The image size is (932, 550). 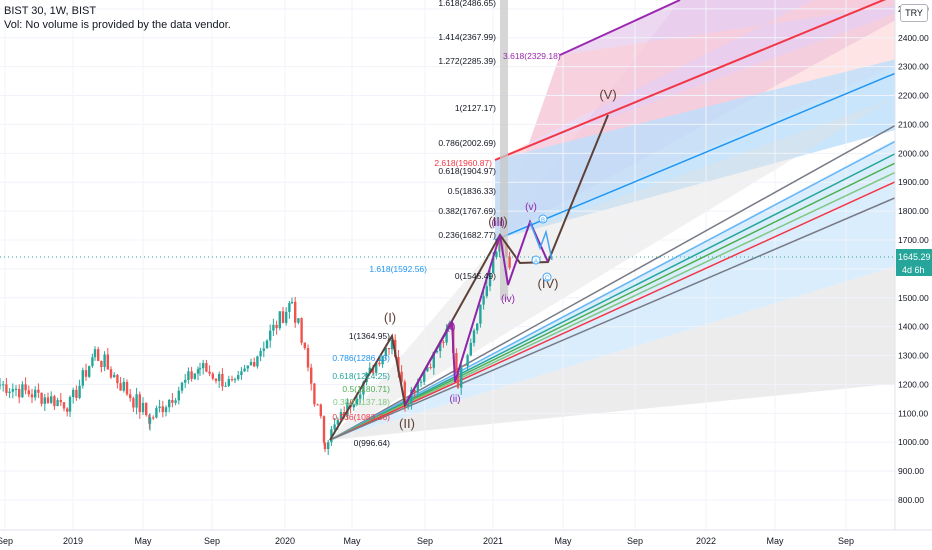 What do you see at coordinates (911, 471) in the screenshot?
I see `price-axis-label: 900.00` at bounding box center [911, 471].